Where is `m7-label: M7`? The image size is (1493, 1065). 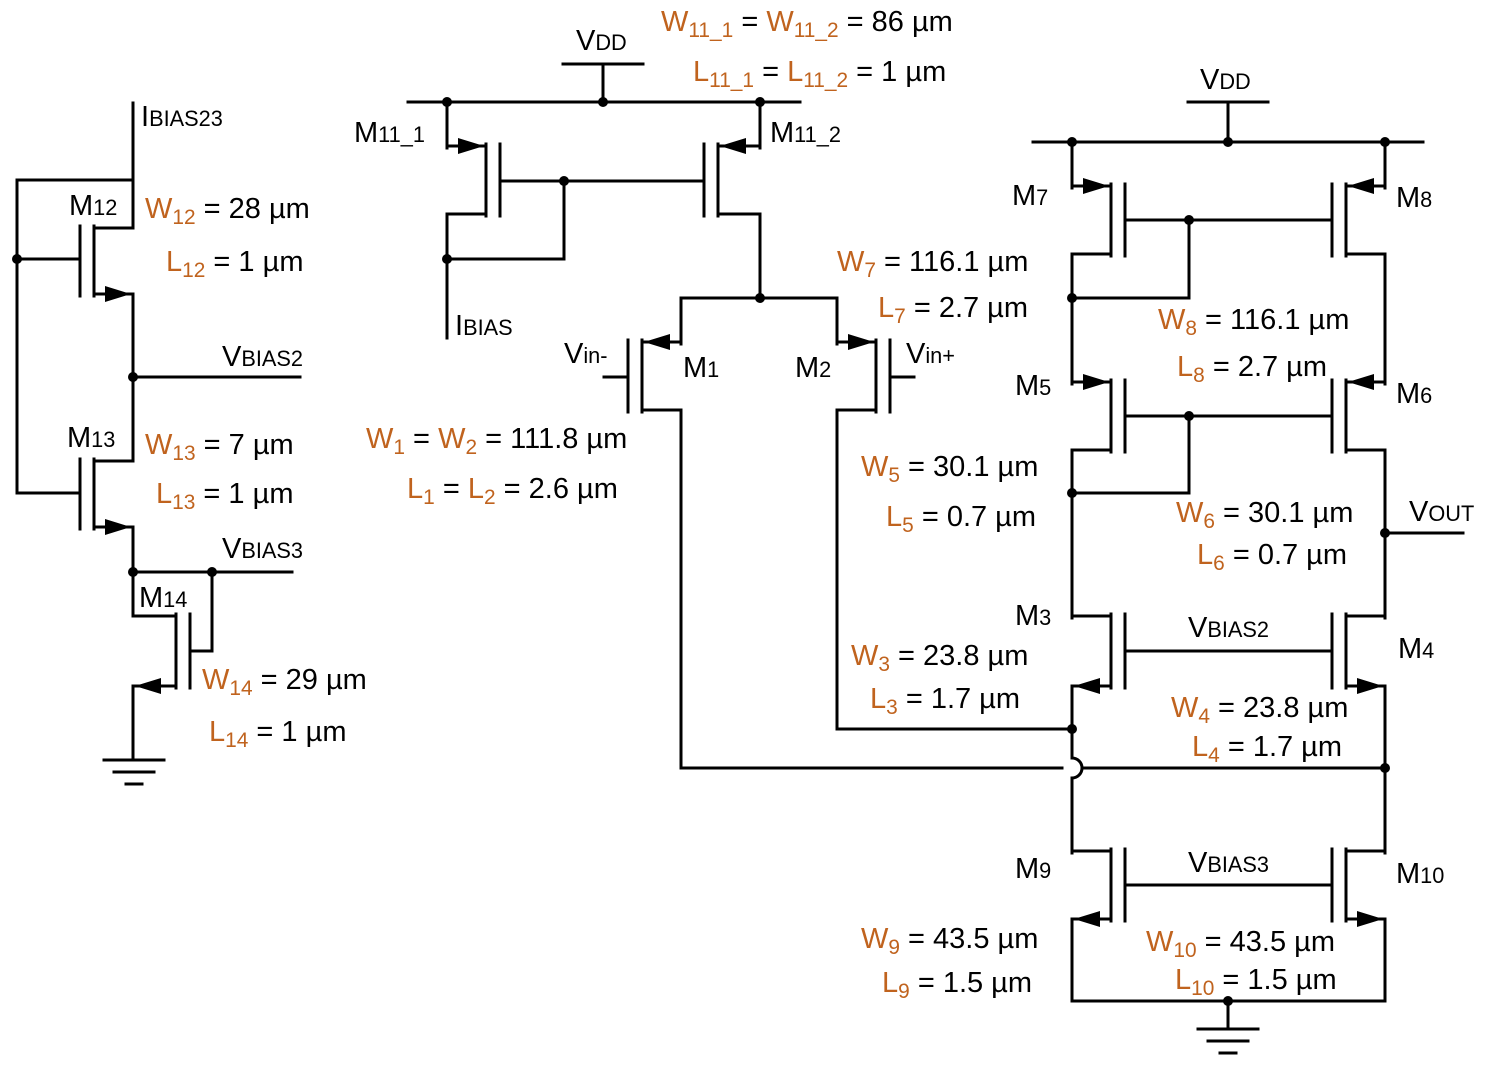 m7-label: M7 is located at coordinates (1030, 196).